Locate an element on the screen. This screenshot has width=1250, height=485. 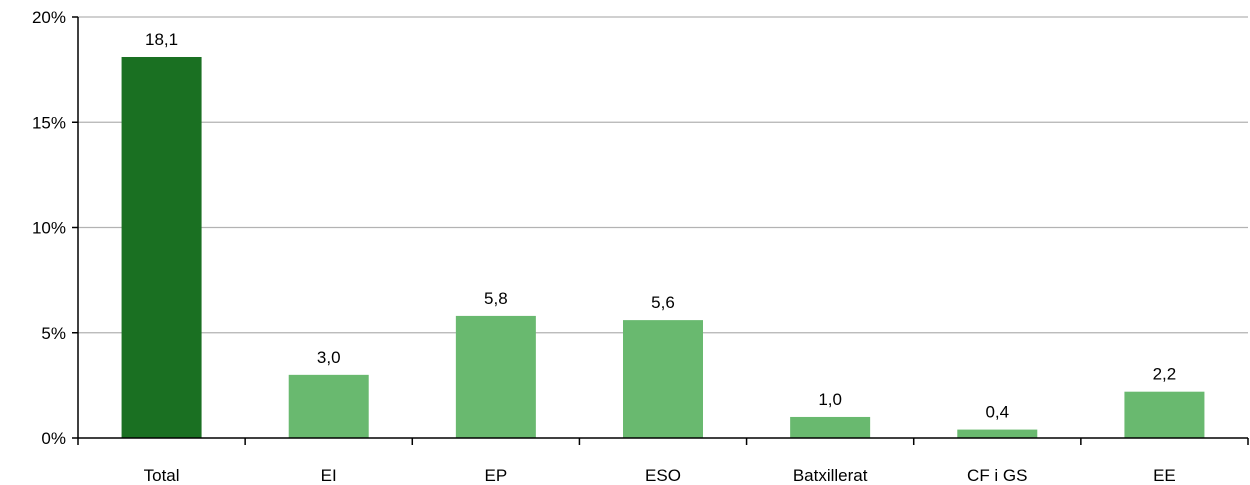
data-label: 2,2 is located at coordinates (1165, 374).